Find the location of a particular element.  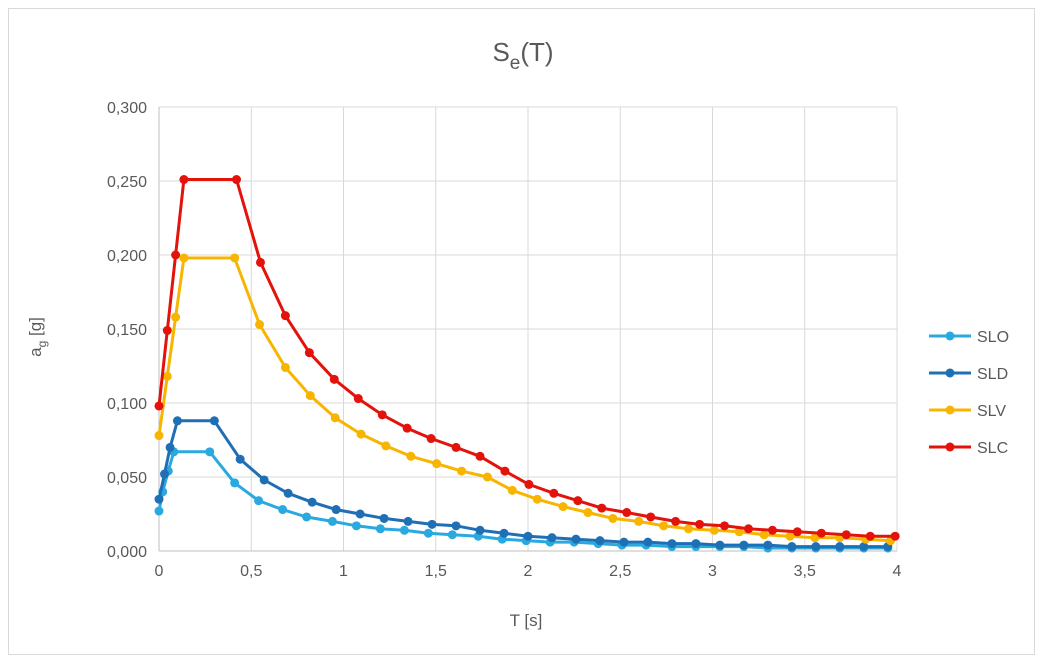

x-tick-label: 1,5 is located at coordinates (436, 571).